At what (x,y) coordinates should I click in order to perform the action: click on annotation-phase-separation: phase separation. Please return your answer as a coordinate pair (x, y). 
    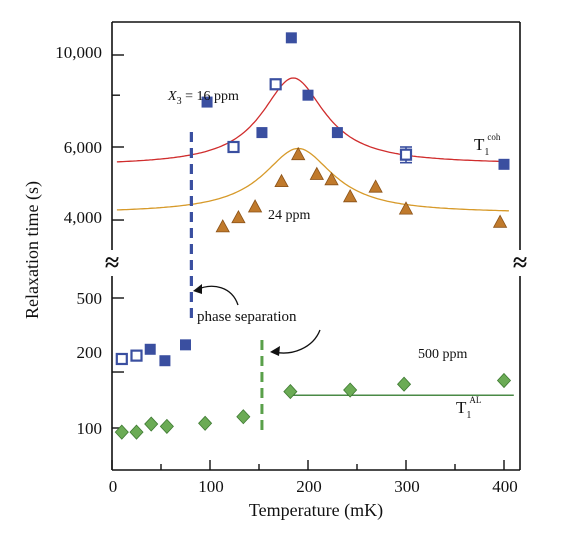
    Looking at the image, I should click on (247, 317).